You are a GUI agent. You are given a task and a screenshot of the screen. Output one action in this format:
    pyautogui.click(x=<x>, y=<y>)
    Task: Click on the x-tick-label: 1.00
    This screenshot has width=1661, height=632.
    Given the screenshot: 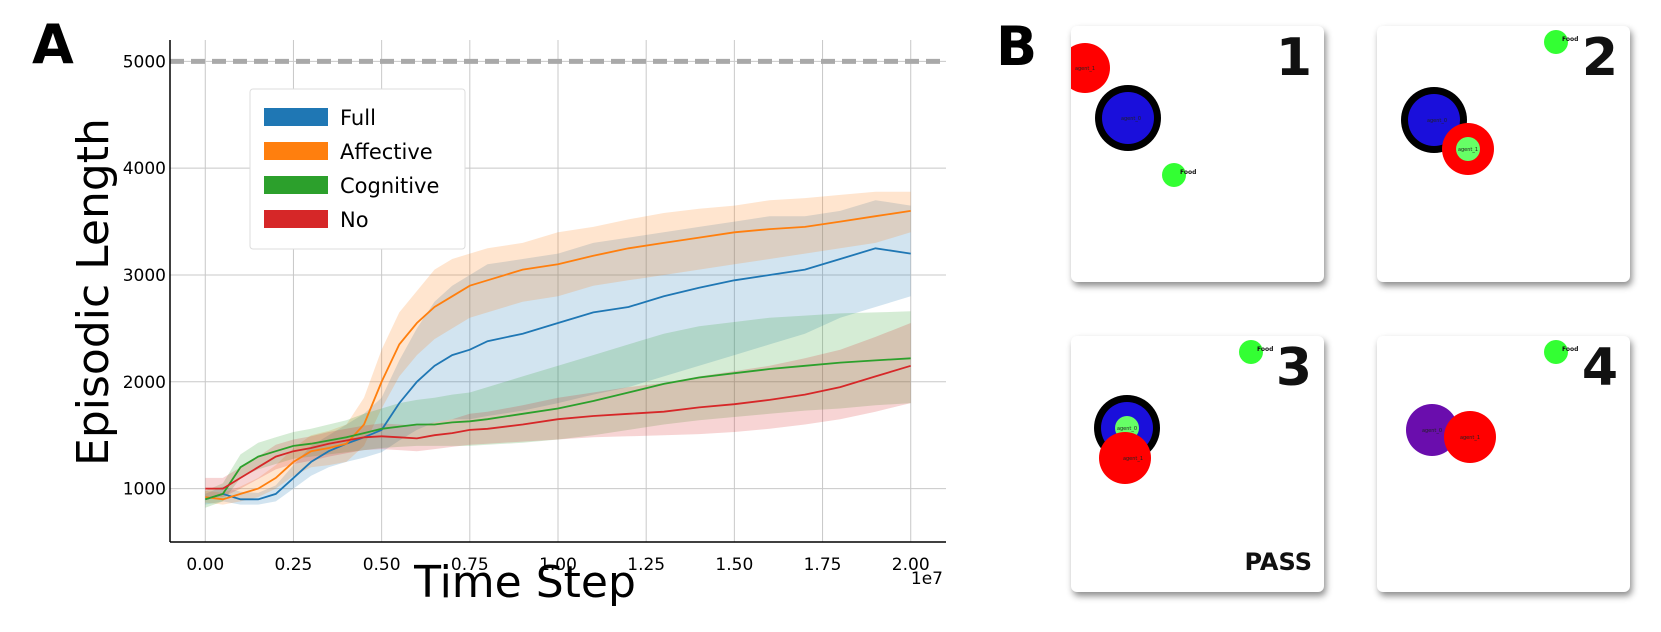 What is the action you would take?
    pyautogui.click(x=558, y=565)
    